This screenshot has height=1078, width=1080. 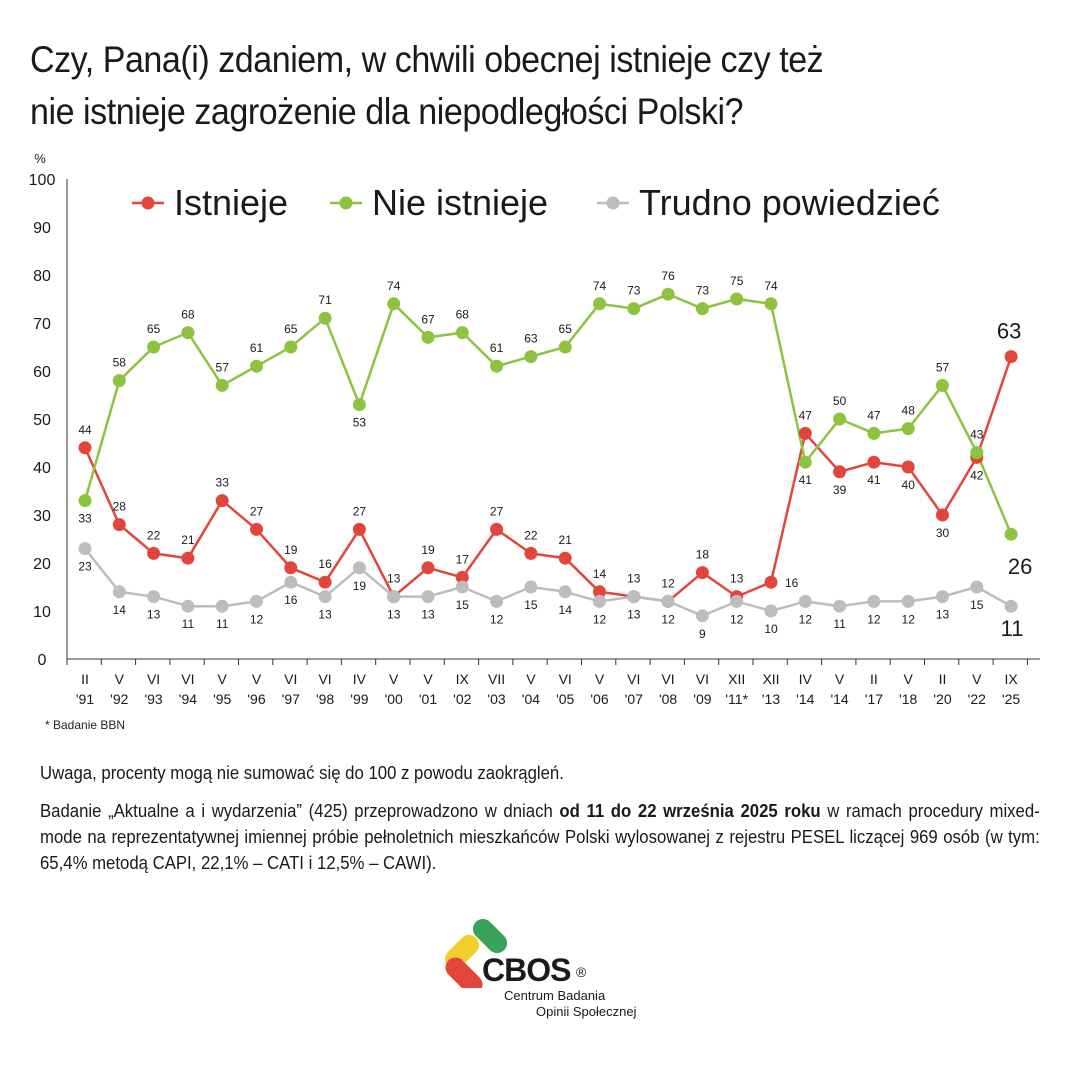 I want to click on survey-dates: od 11 do 22 września 2025 roku, so click(x=690, y=811).